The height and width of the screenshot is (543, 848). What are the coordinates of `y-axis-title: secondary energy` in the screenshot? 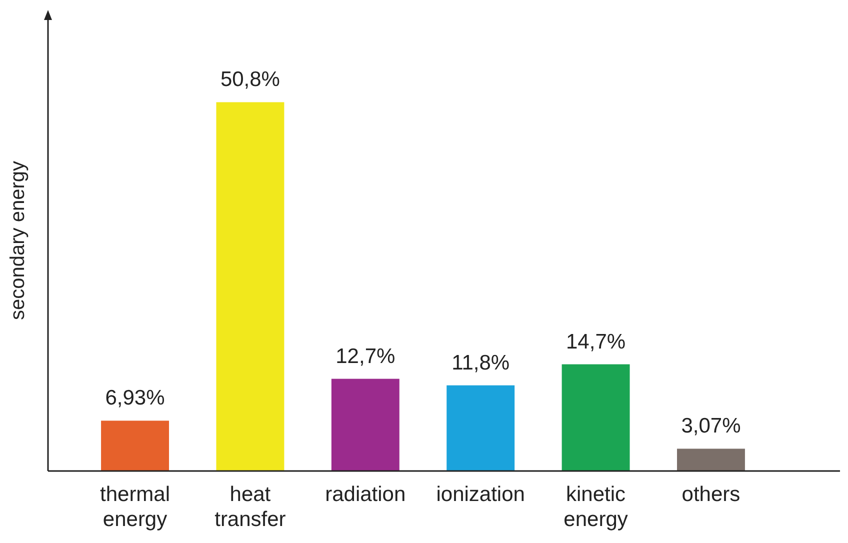 It's located at (18, 240).